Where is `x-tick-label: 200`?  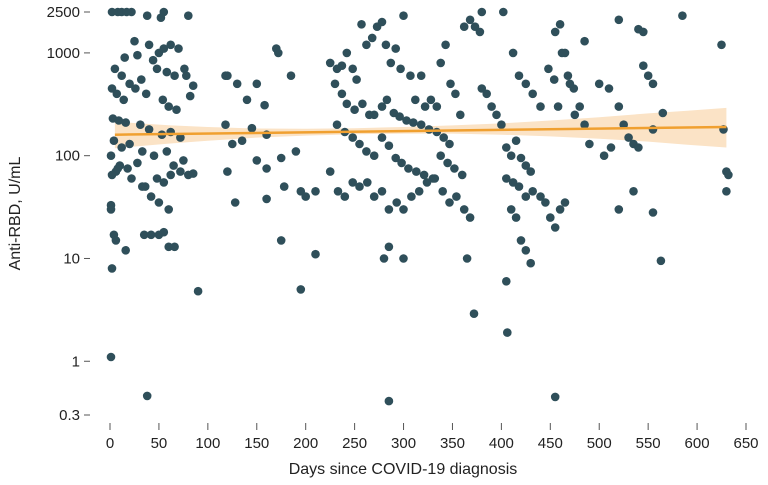 x-tick-label: 200 is located at coordinates (305, 443).